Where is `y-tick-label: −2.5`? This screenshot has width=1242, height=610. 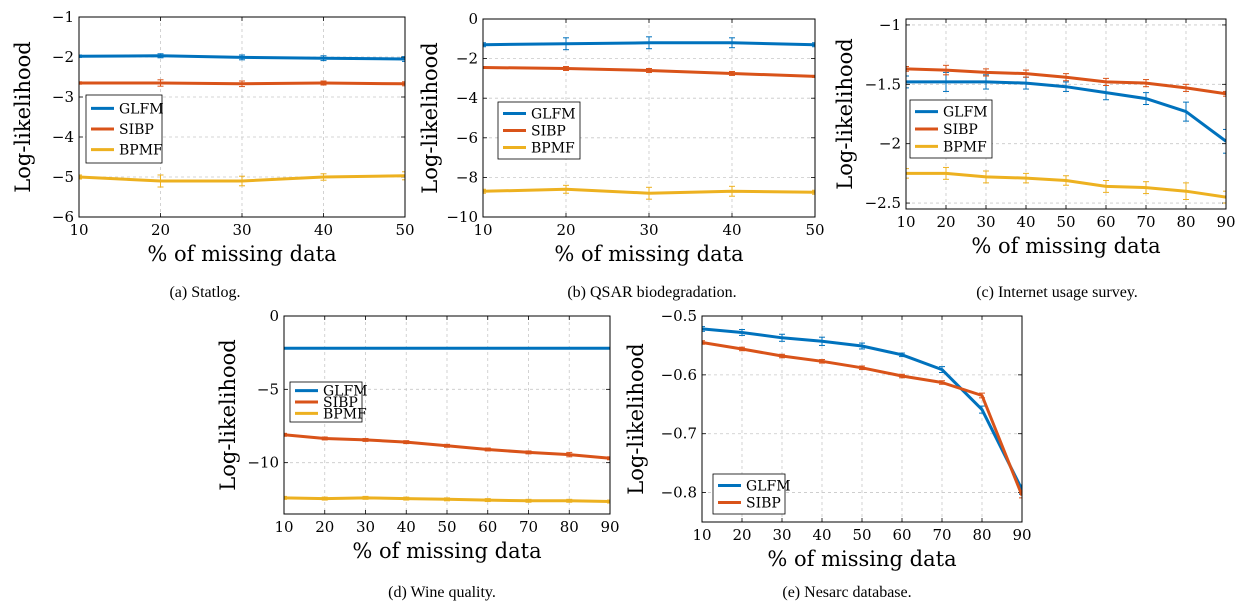
y-tick-label: −2.5 is located at coordinates (883, 203).